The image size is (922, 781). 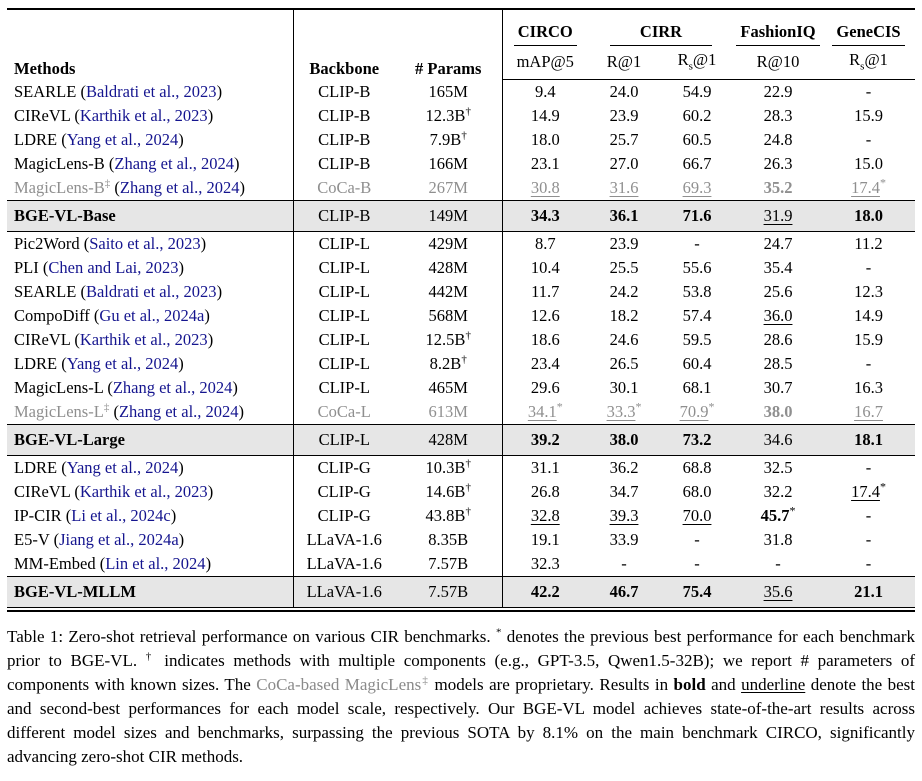 What do you see at coordinates (545, 91) in the screenshot?
I see `metric-cell: 9.4` at bounding box center [545, 91].